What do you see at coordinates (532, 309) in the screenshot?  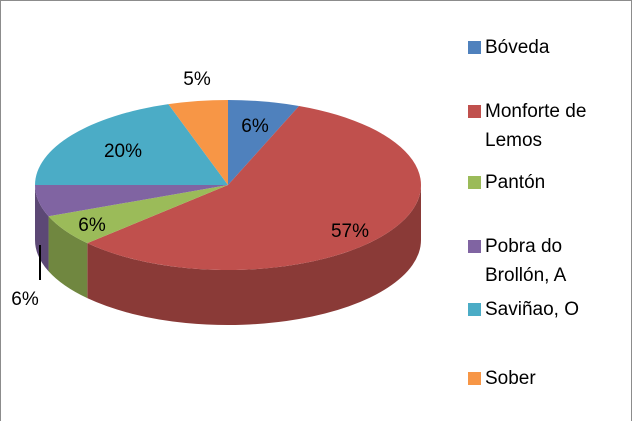 I see `legend-label: Saviñao, O` at bounding box center [532, 309].